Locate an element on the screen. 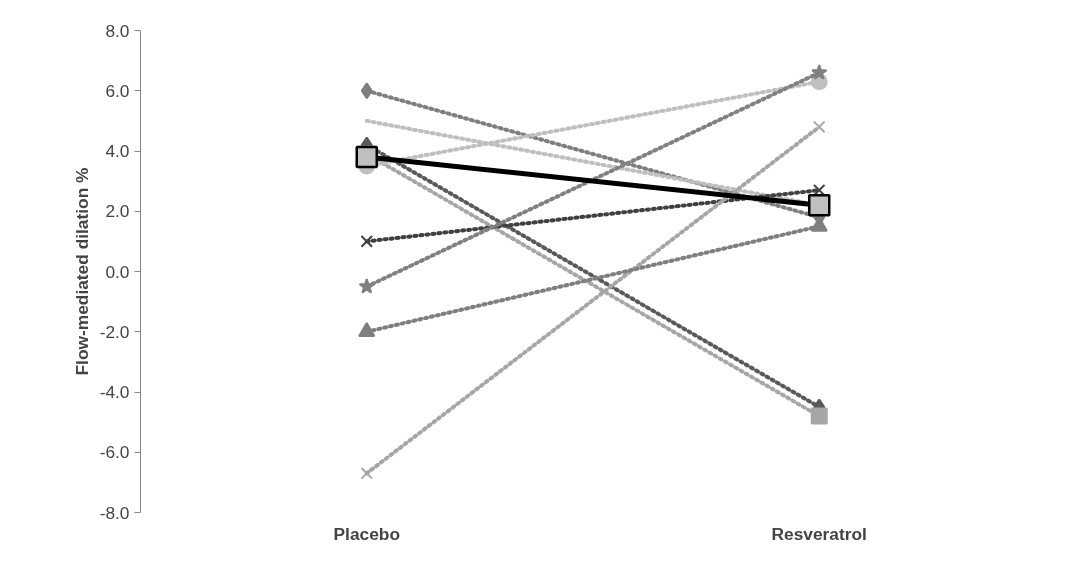  y-axis-title: Flow-mediated dilation % is located at coordinates (81, 271).